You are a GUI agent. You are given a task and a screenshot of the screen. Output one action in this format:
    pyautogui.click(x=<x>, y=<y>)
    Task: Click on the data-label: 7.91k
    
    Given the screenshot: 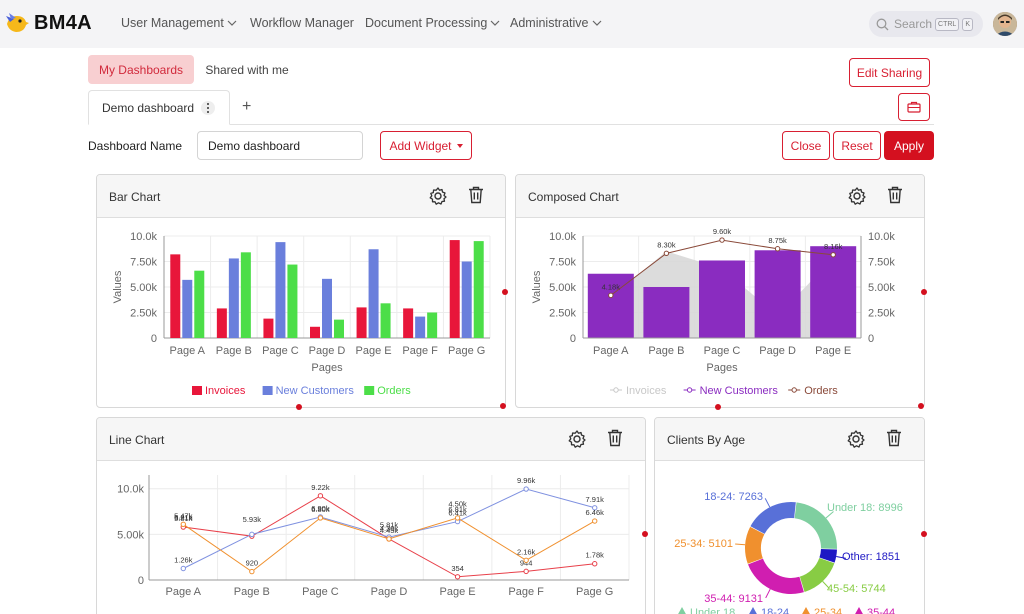 What is the action you would take?
    pyautogui.click(x=595, y=499)
    